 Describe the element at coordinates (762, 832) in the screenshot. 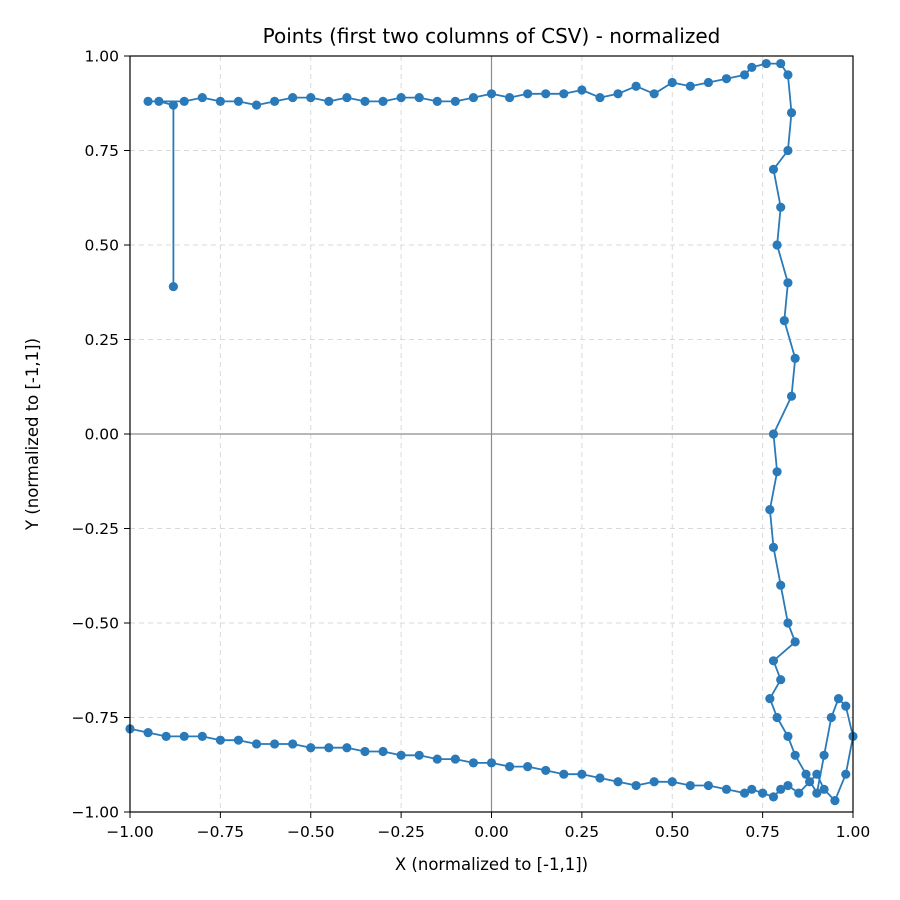

I see `x-tick-label: 0.75` at that location.